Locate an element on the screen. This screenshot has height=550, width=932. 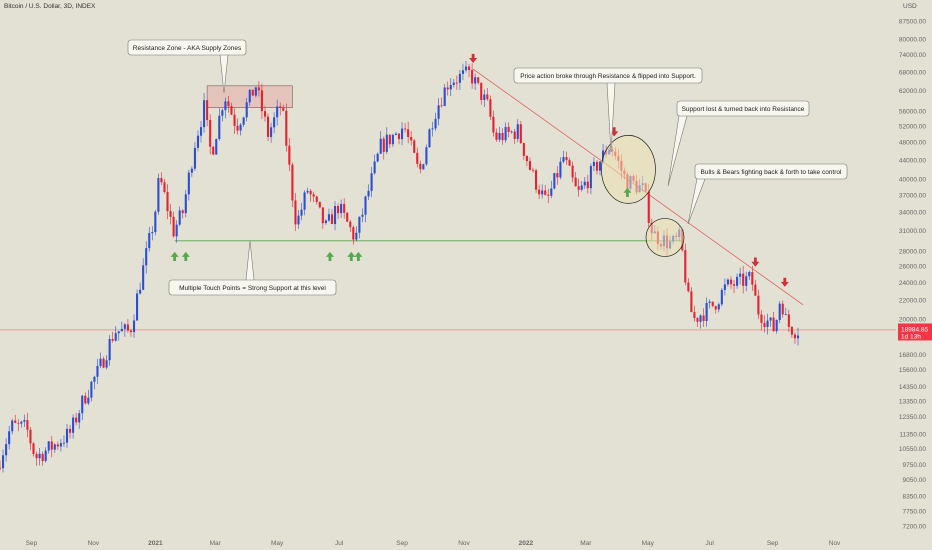
y-tick-label: 8350.00 is located at coordinates (915, 496).